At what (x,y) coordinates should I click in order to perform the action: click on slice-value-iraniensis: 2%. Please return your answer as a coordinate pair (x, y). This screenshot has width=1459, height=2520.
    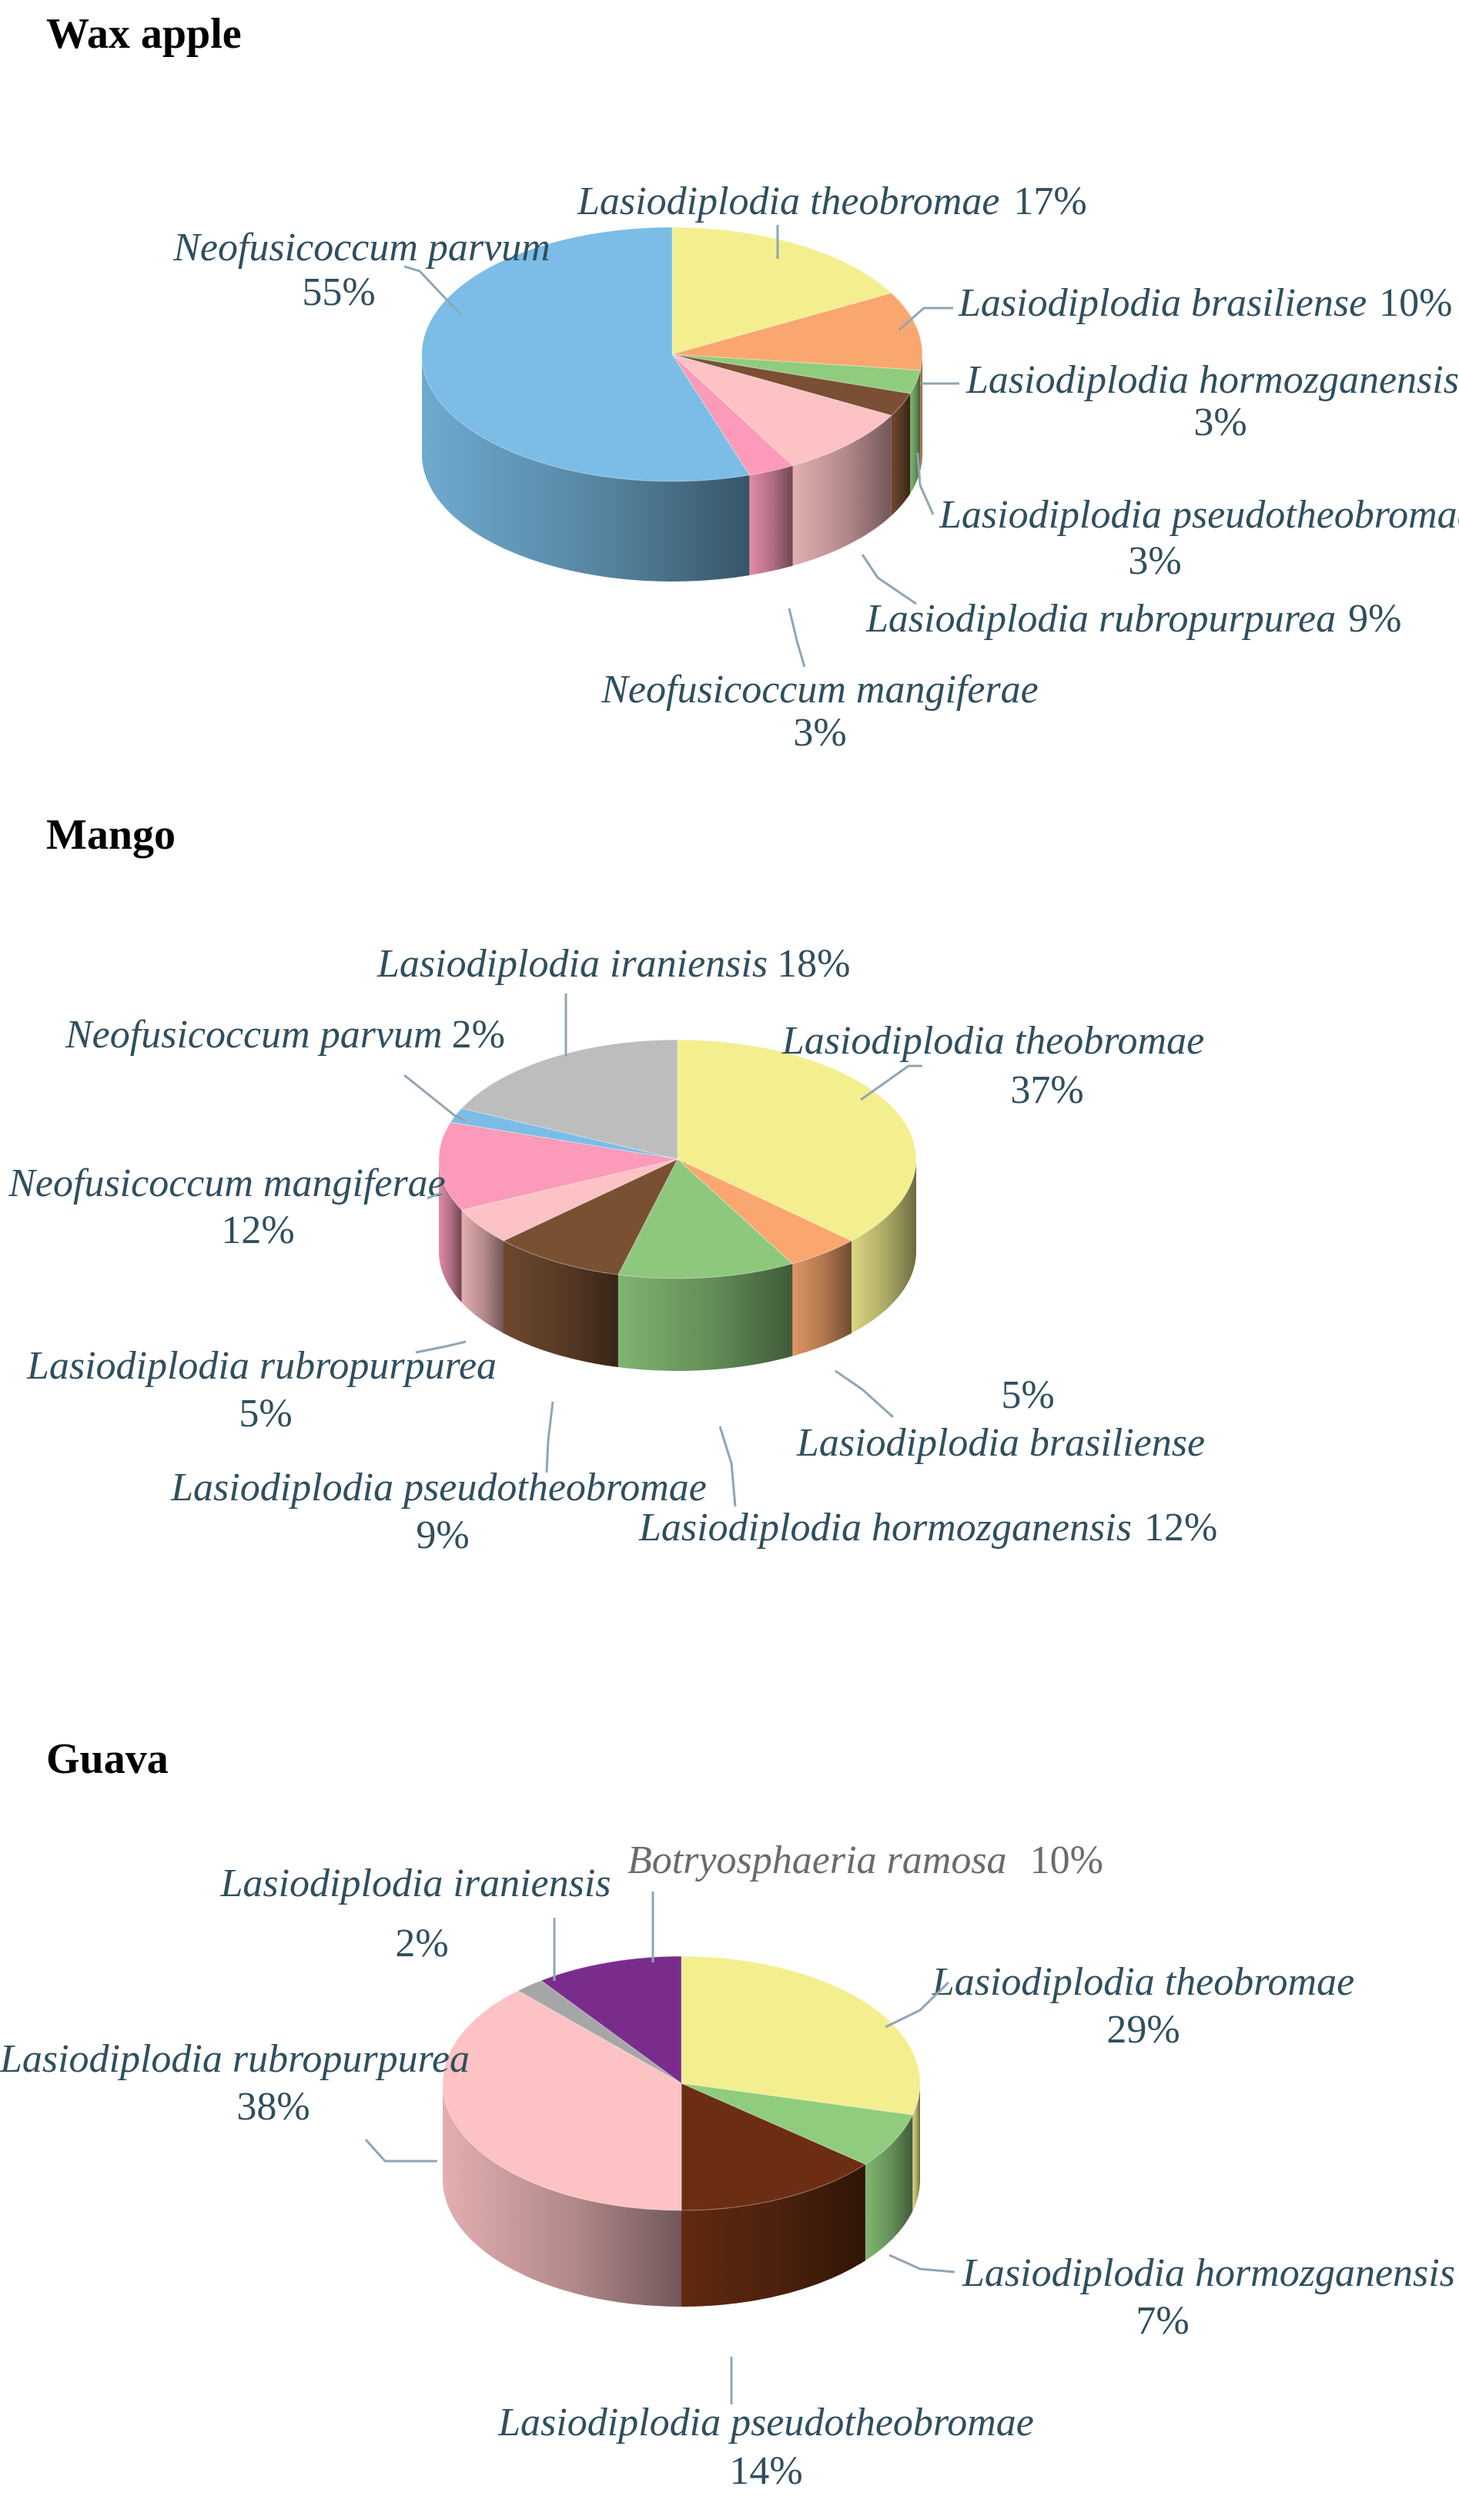
    Looking at the image, I should click on (421, 1944).